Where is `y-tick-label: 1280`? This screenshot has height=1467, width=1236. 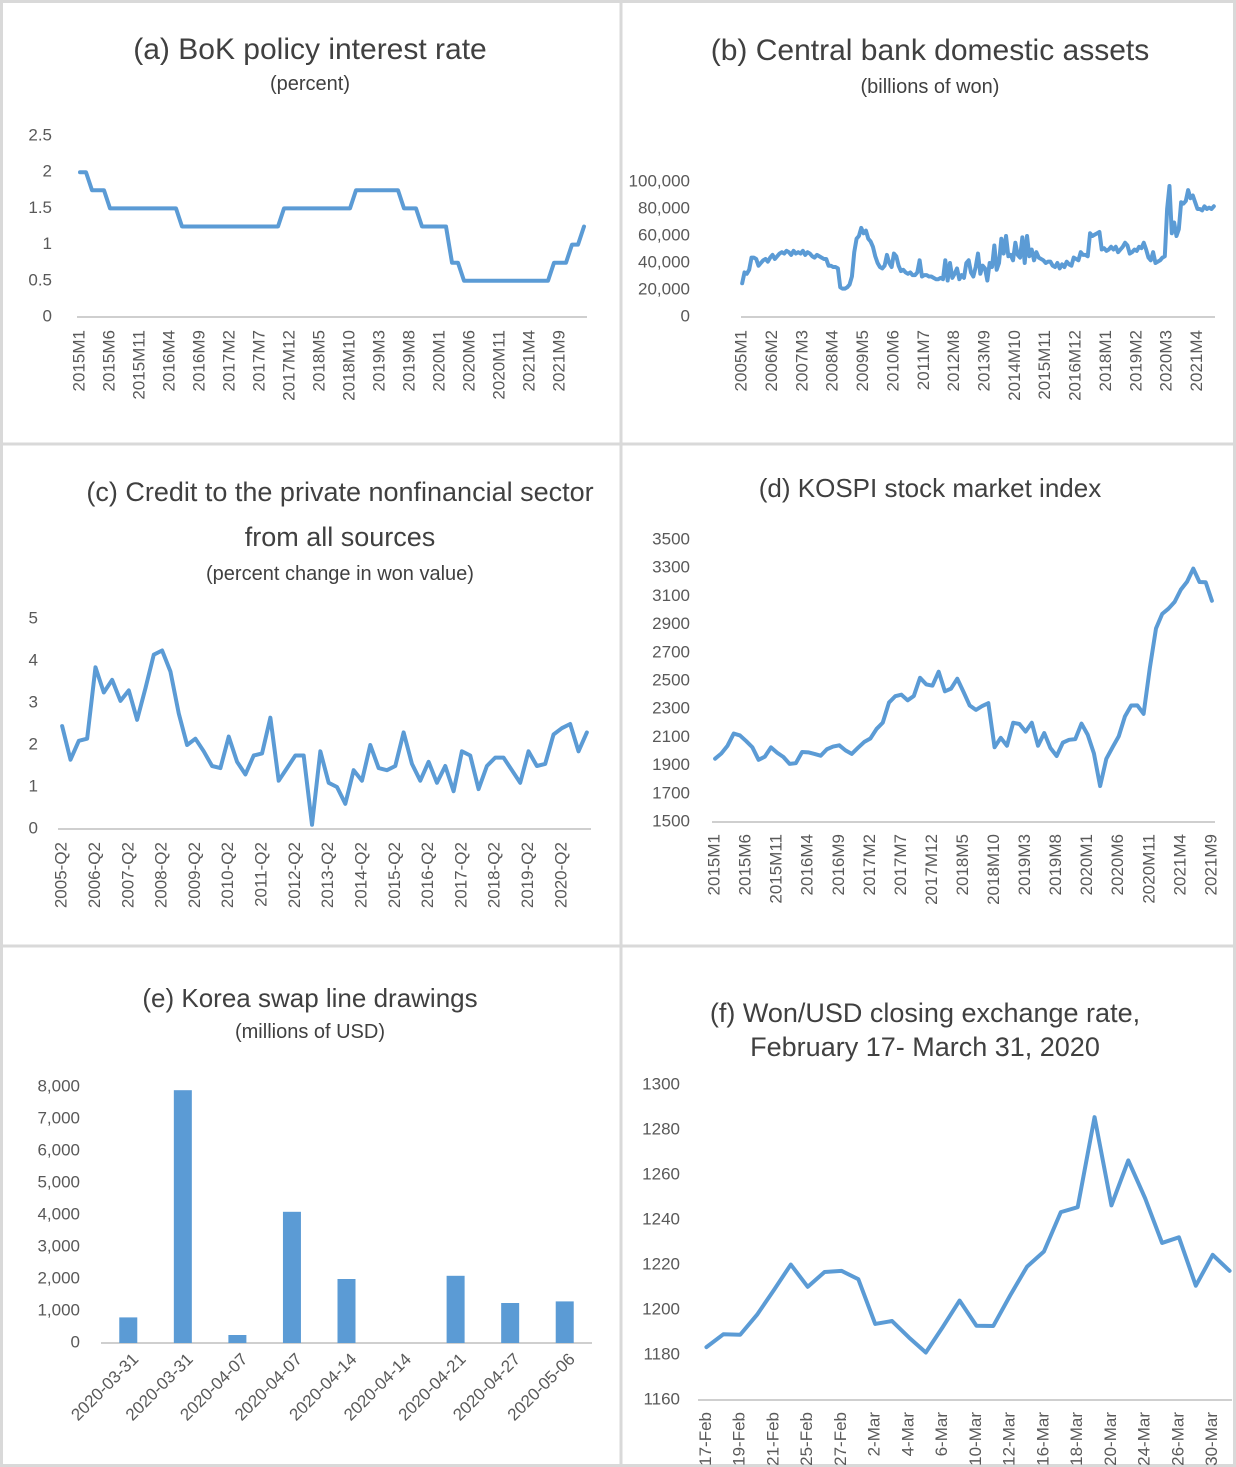 y-tick-label: 1280 is located at coordinates (661, 1128).